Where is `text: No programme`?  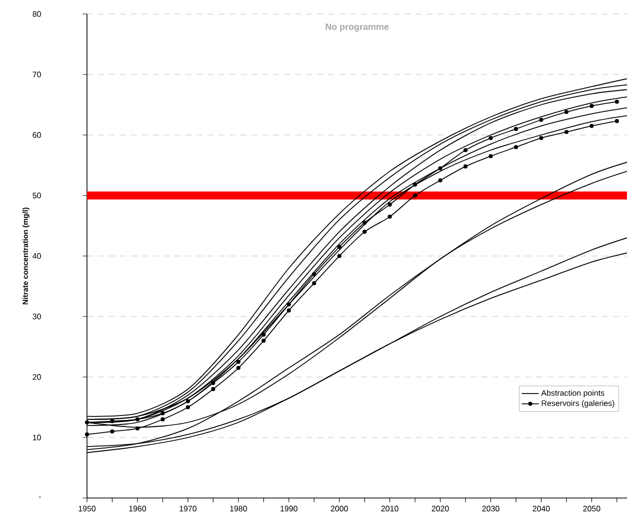 text: No programme is located at coordinates (357, 28).